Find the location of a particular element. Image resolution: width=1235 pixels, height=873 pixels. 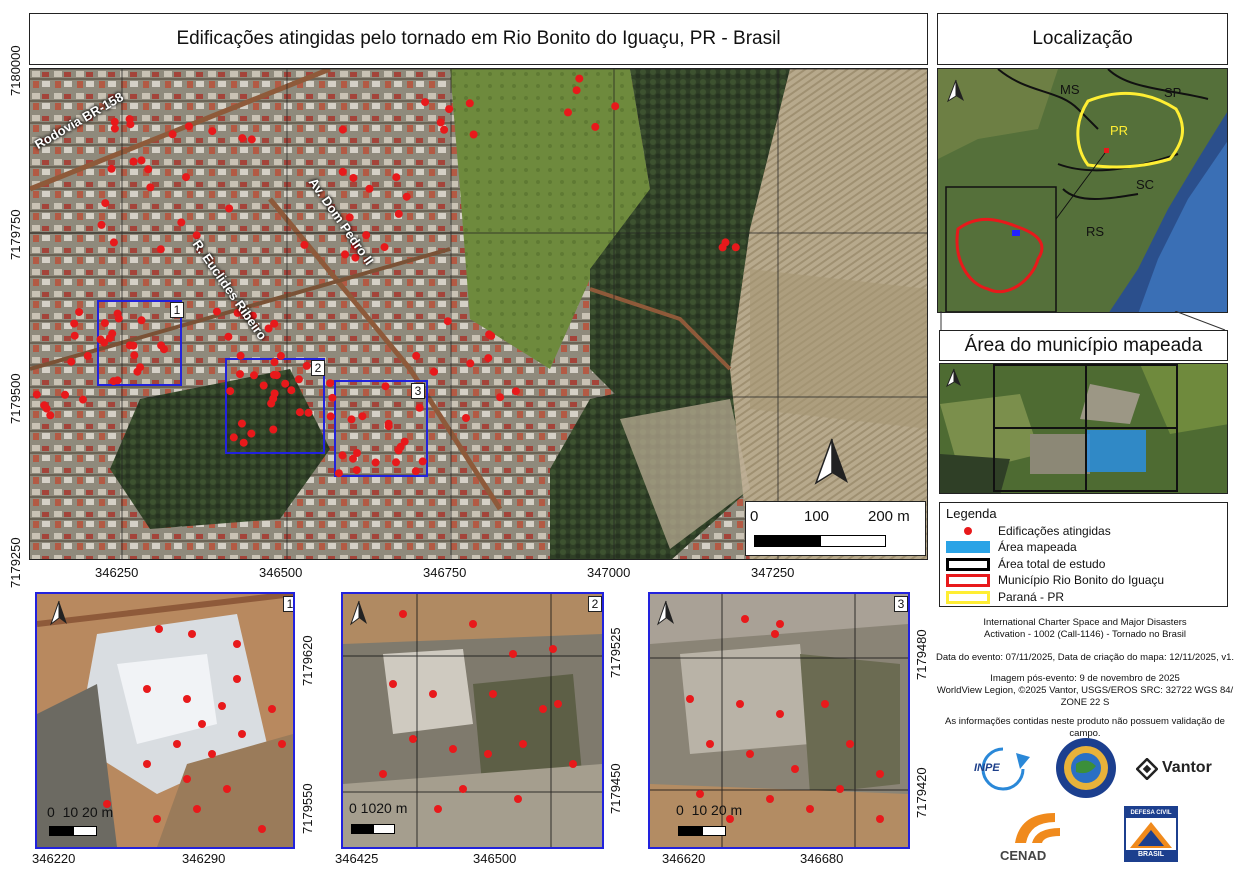

legend-item-municipio: Município Rio Bonito do Iguaçu is located at coordinates (1055, 580).